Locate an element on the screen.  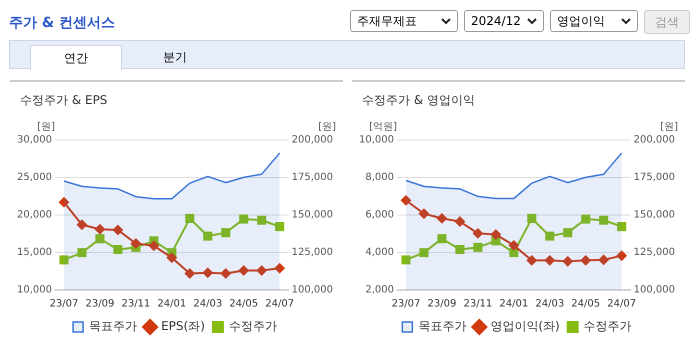
text: 영업이익 is located at coordinates (581, 21).